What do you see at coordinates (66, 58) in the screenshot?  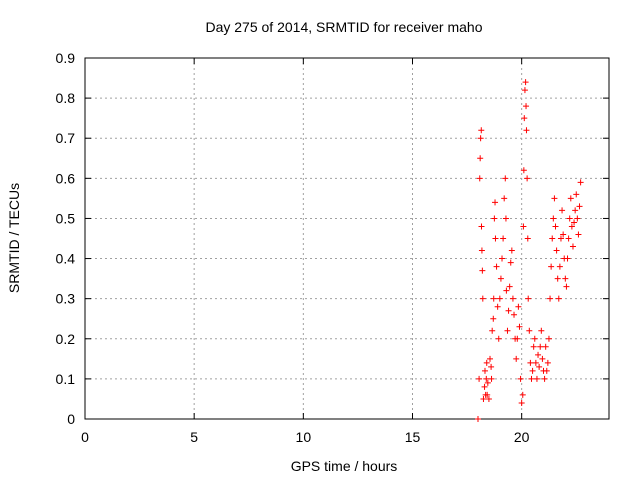 I see `y-tick-label: 0.9` at bounding box center [66, 58].